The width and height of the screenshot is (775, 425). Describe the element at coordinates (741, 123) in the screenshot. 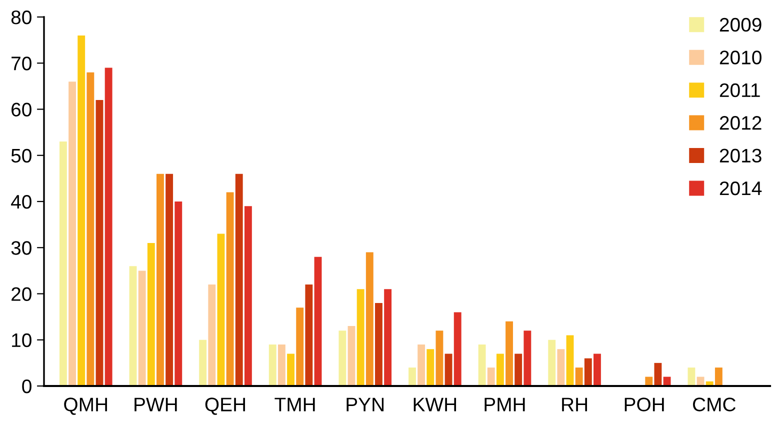

I see `legend-label: 2012` at that location.